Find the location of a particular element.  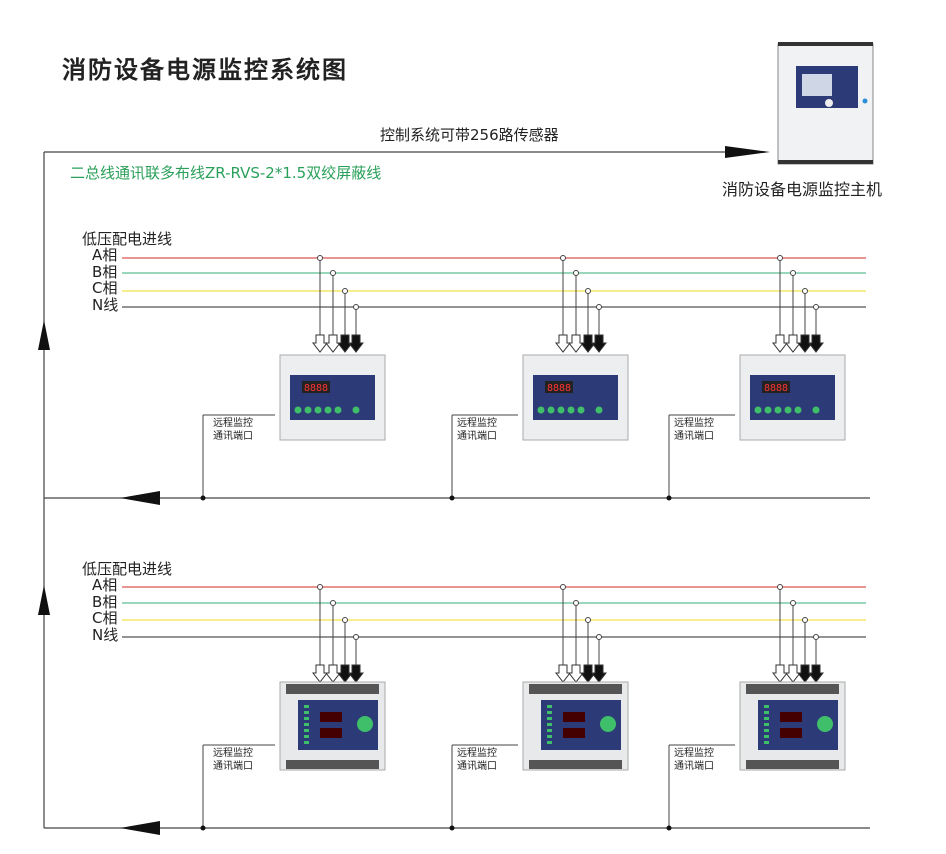

group-heading: 低压配电进线 is located at coordinates (127, 239).